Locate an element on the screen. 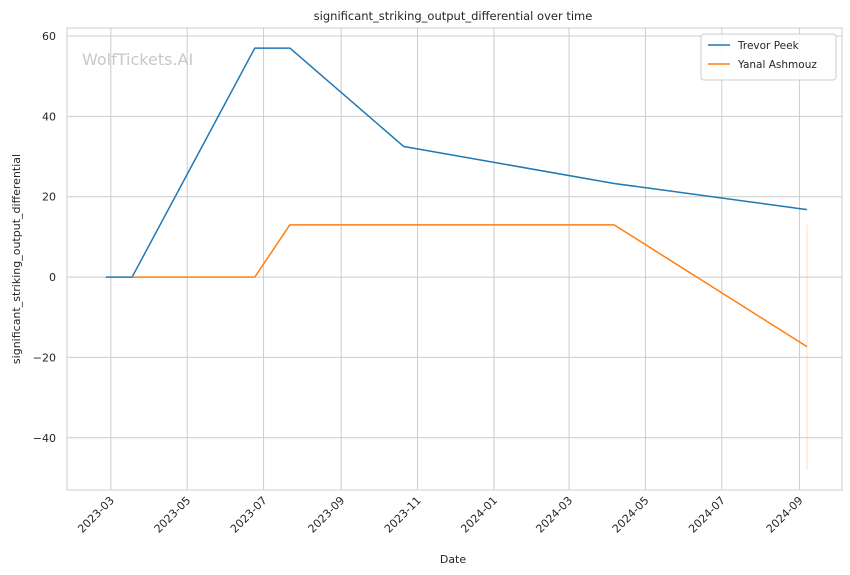  legend-box is located at coordinates (768, 57).